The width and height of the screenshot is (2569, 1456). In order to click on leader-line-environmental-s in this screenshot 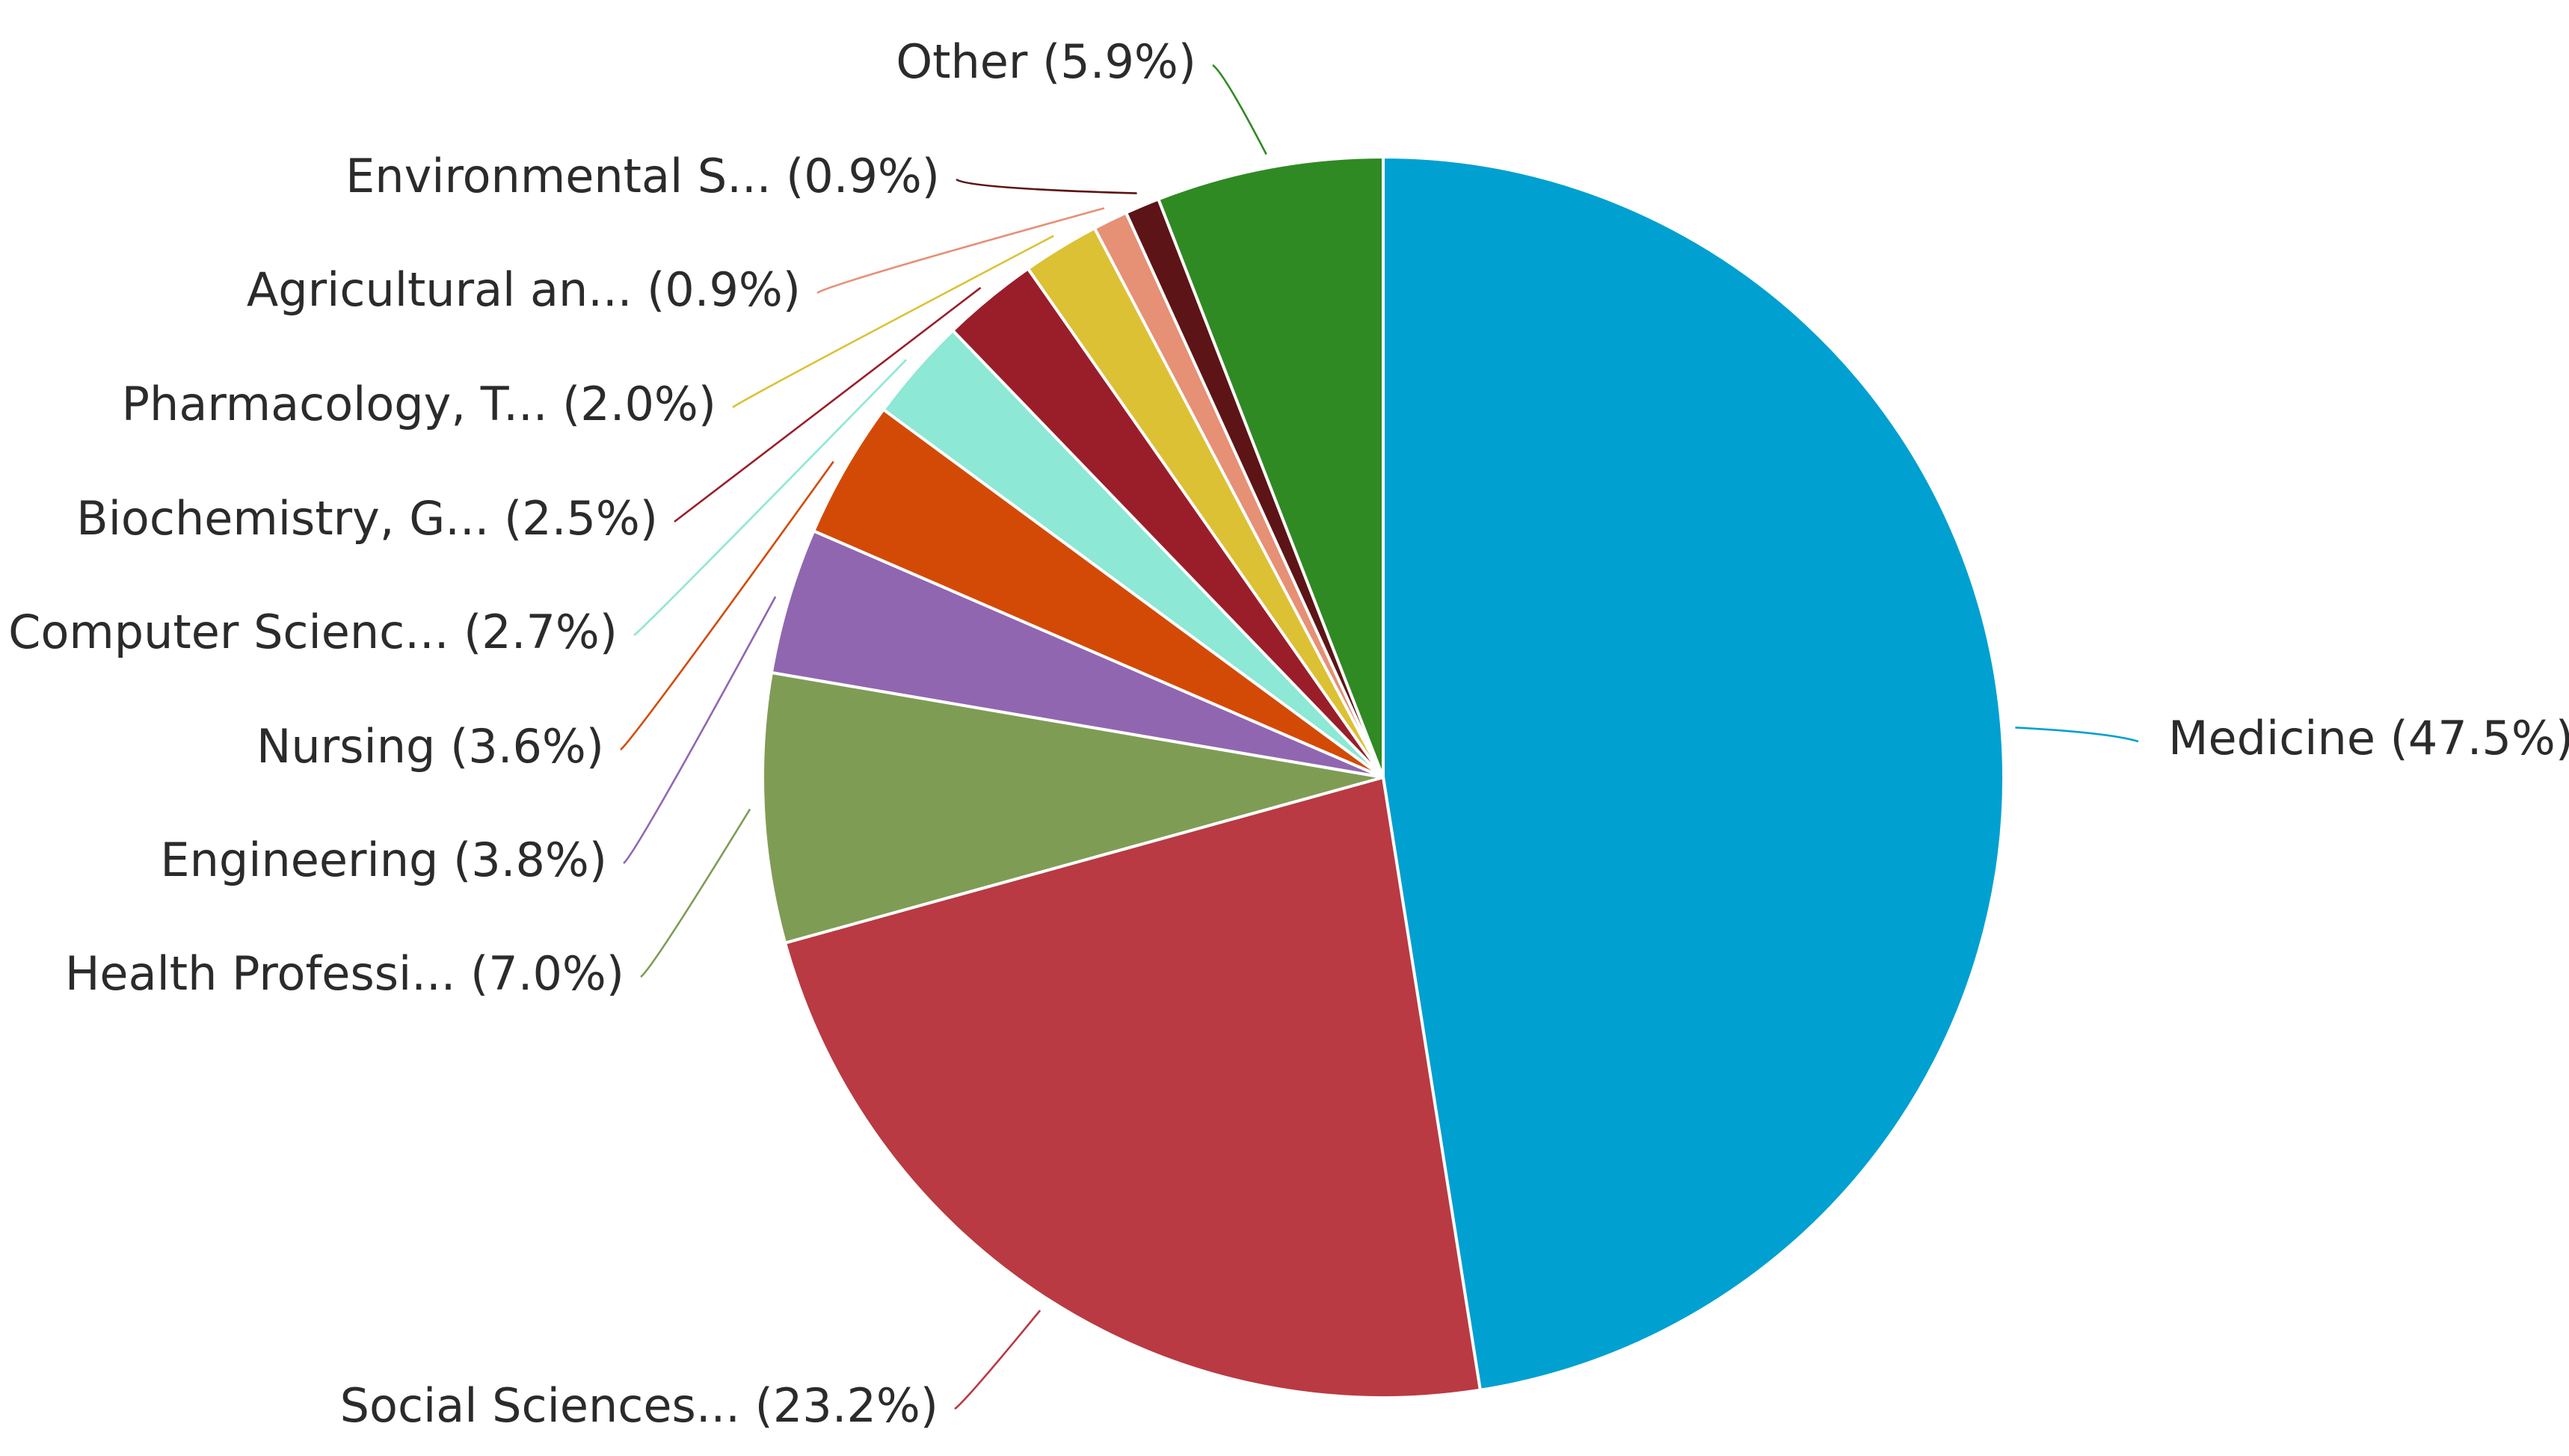, I will do `click(1046, 186)`.